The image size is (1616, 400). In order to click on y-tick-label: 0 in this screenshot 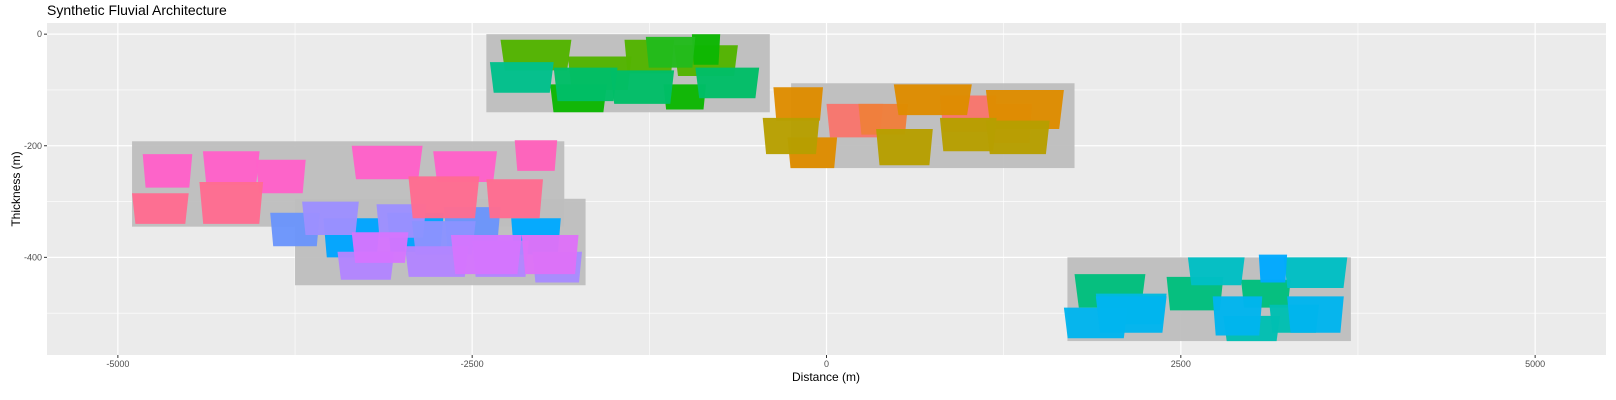, I will do `click(39, 34)`.